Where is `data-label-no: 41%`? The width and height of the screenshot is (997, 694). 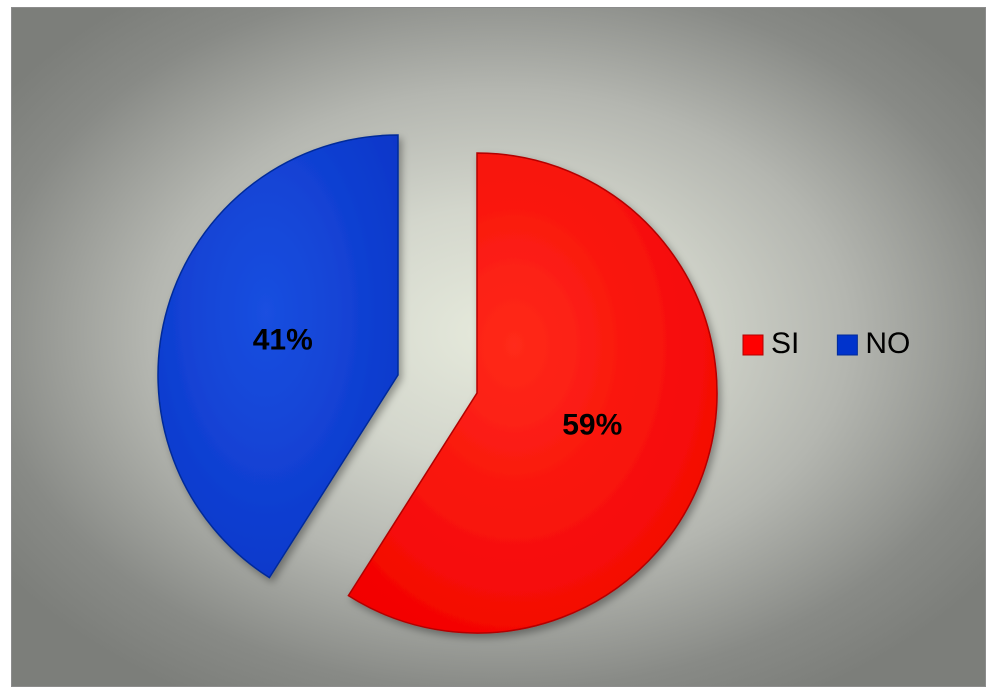 data-label-no: 41% is located at coordinates (283, 339).